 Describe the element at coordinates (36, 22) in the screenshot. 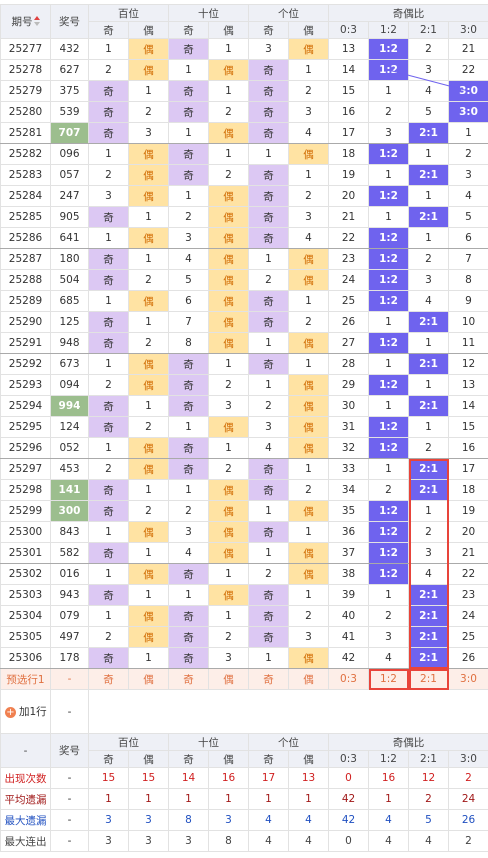

I see `sort-icon` at that location.